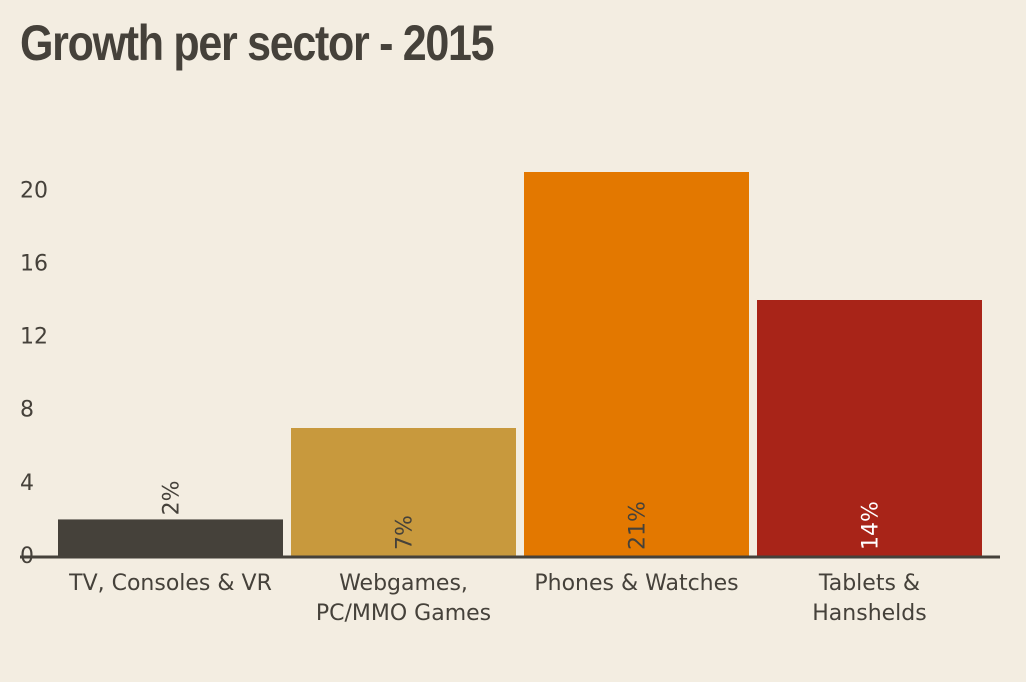 The image size is (1026, 682). I want to click on x-tick-label: Webgames, PC/MMO Games, so click(403, 598).